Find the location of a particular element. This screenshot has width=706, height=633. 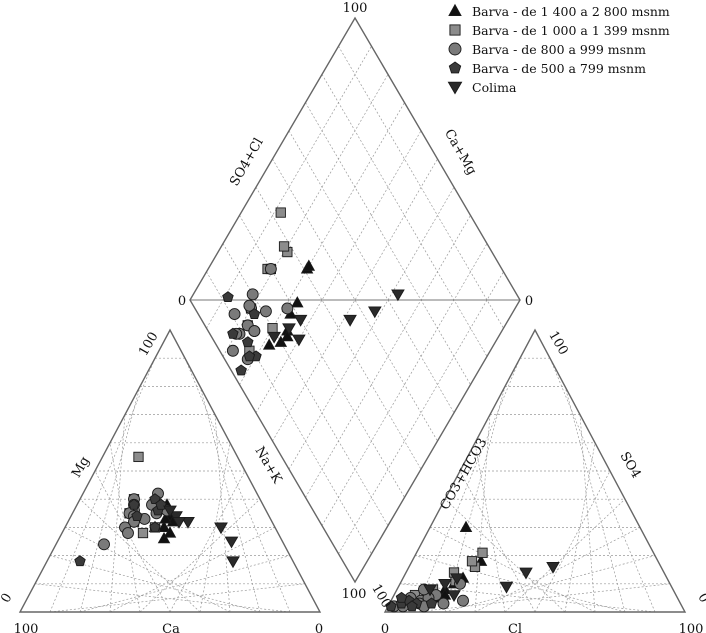

cation-right-corner-label: 100 is located at coordinates (354, 594).